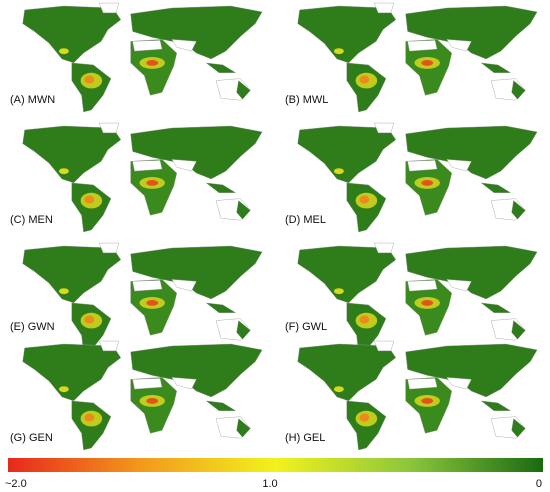 The width and height of the screenshot is (550, 492). I want to click on panel: (C) MEN, so click(136, 177).